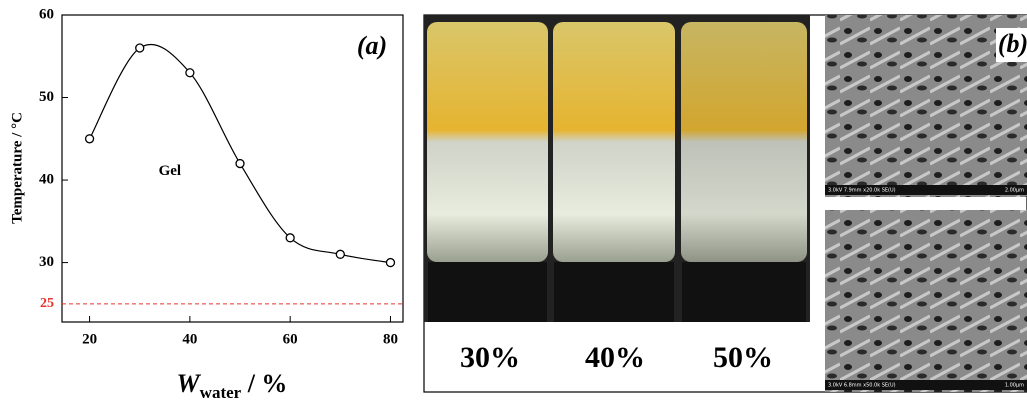 The width and height of the screenshot is (1027, 401). What do you see at coordinates (46, 262) in the screenshot?
I see `y-tick-label: 30` at bounding box center [46, 262].